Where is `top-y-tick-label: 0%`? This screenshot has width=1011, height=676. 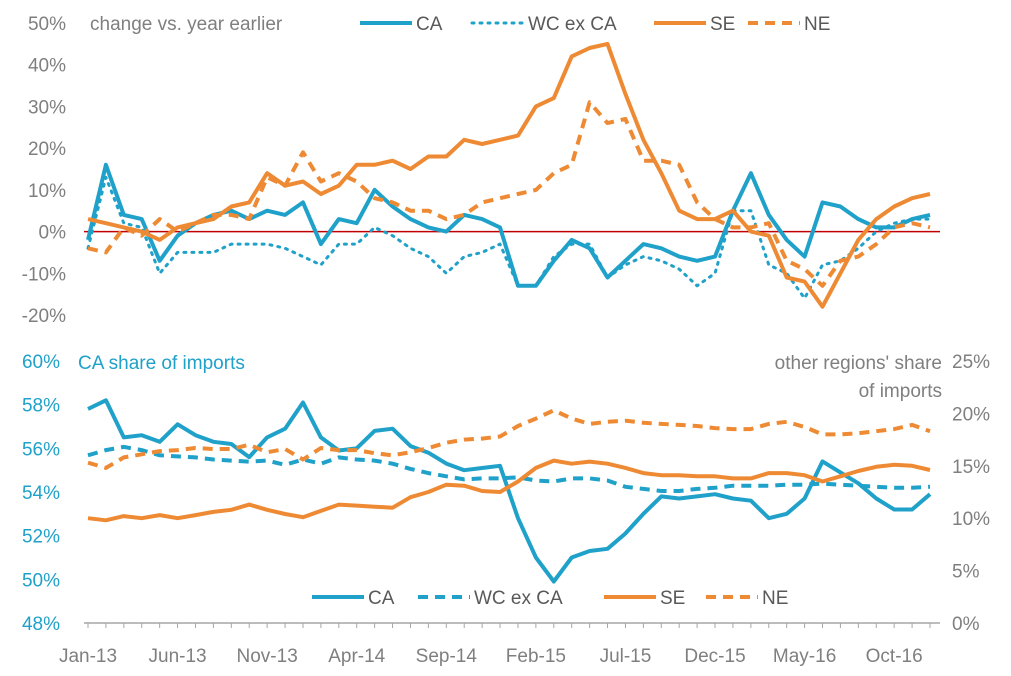 top-y-tick-label: 0% is located at coordinates (53, 233).